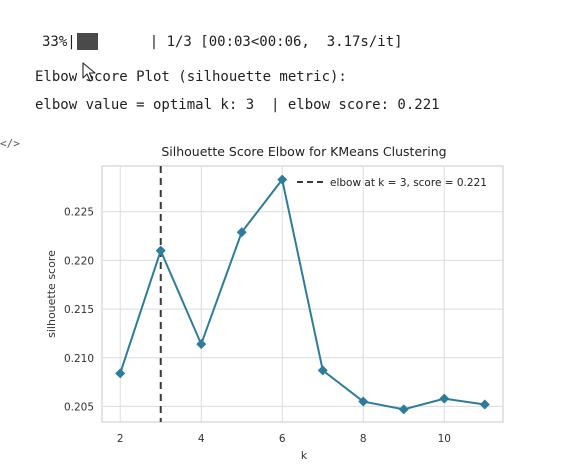  Describe the element at coordinates (79, 213) in the screenshot. I see `y-tick-label: 0.225` at that location.